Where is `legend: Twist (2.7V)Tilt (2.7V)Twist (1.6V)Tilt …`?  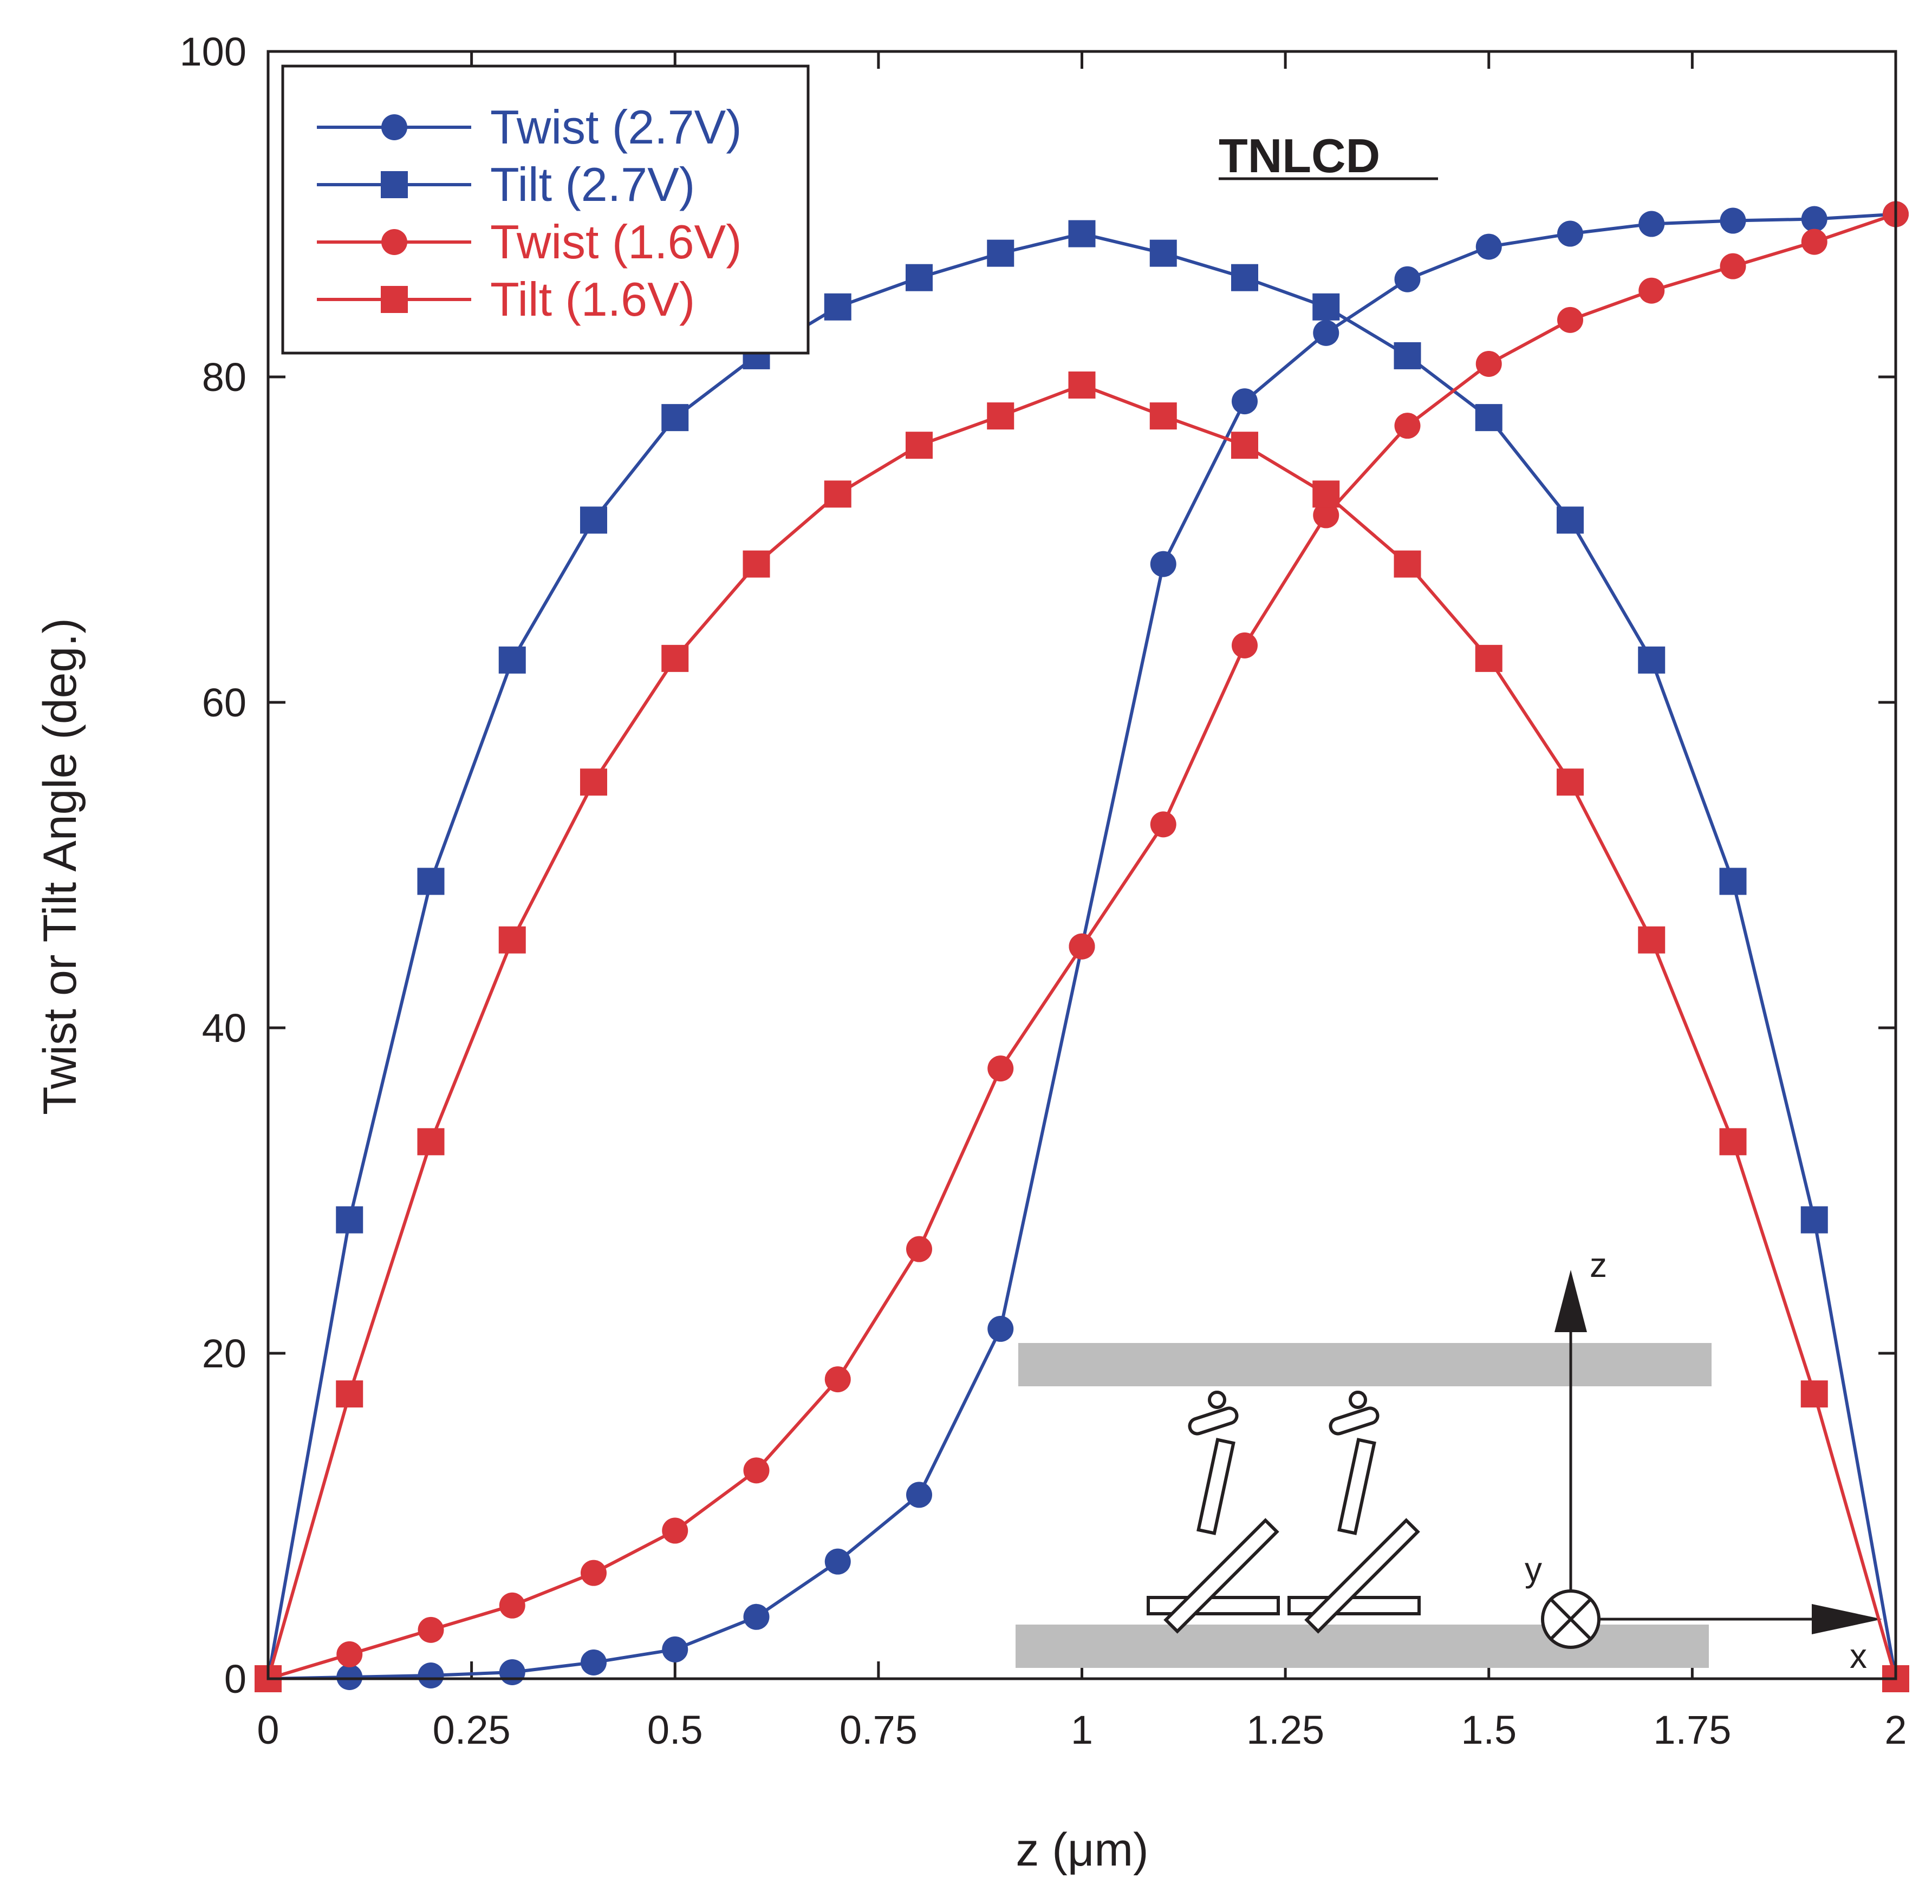 legend: Twist (2.7V)Tilt (2.7V)Twist (1.6V)Tilt … is located at coordinates (545, 210).